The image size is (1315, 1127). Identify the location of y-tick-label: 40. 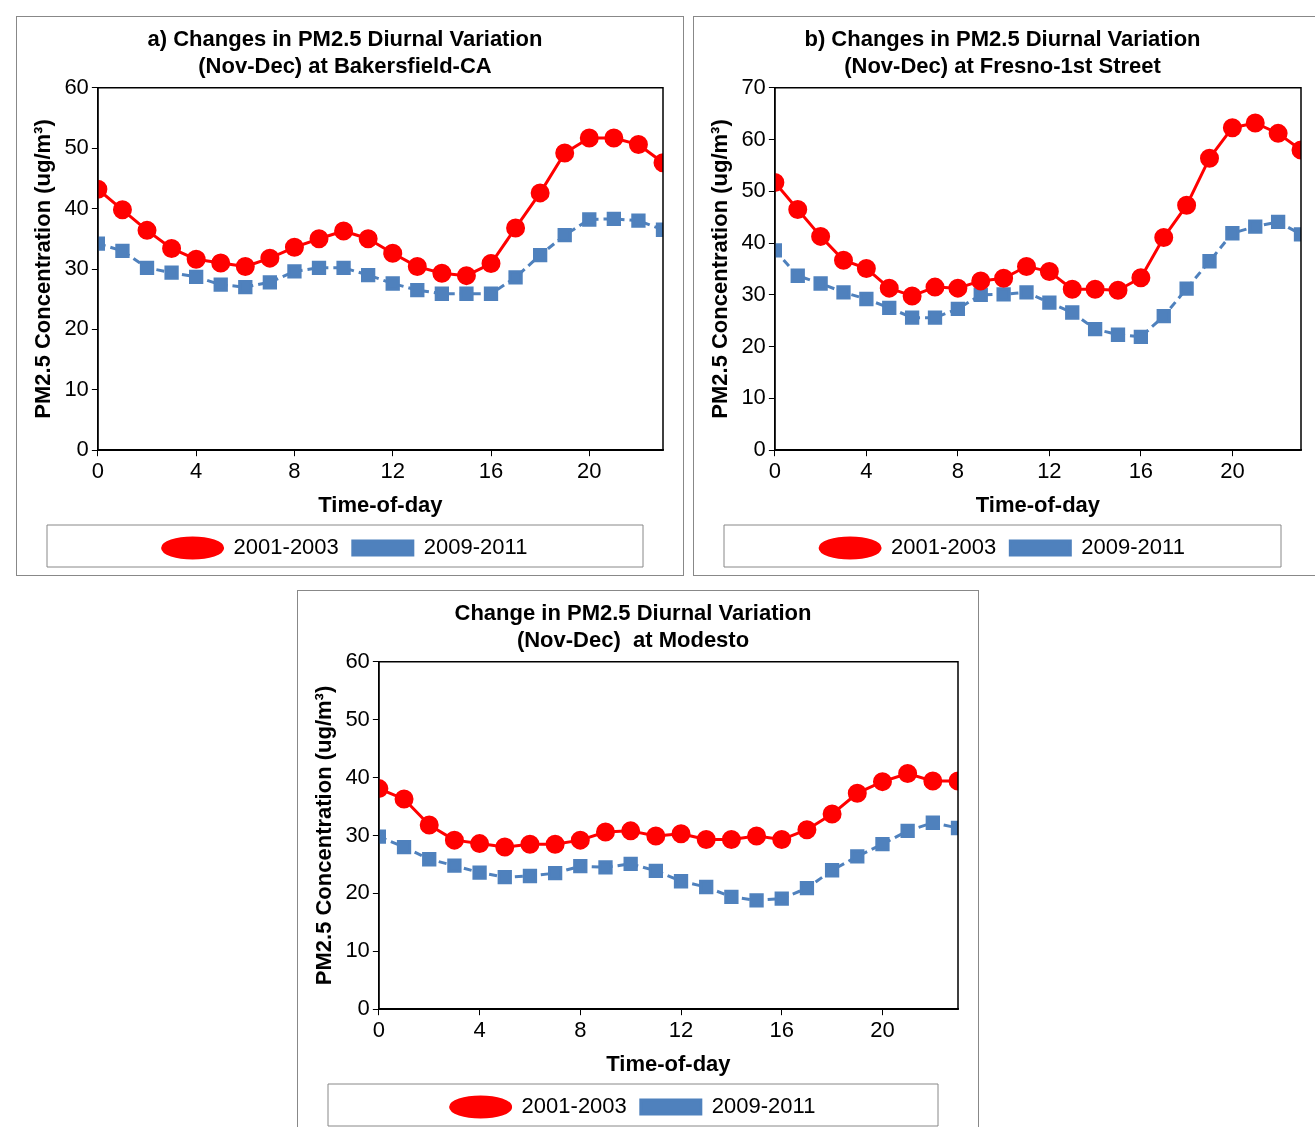
(357, 776).